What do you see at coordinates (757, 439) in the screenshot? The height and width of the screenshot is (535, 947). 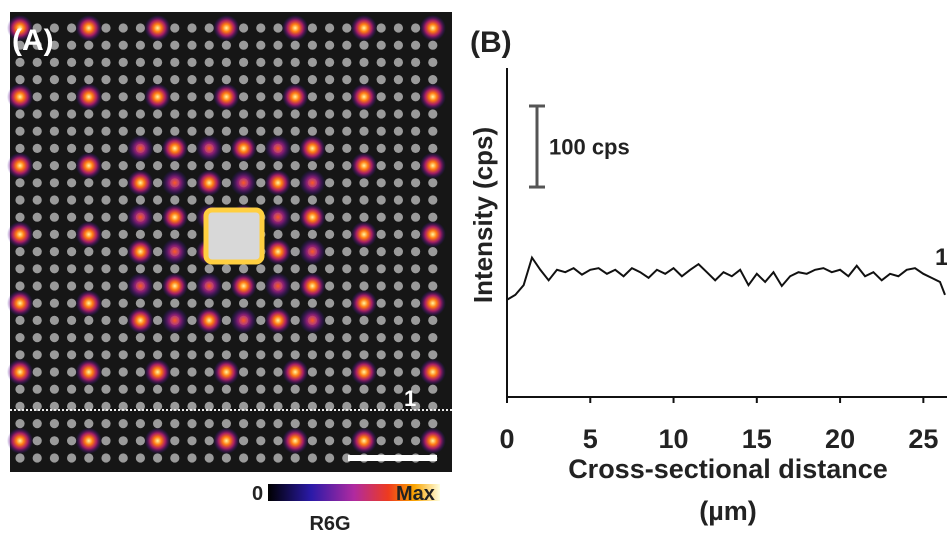 I see `x-tick-label: 15` at bounding box center [757, 439].